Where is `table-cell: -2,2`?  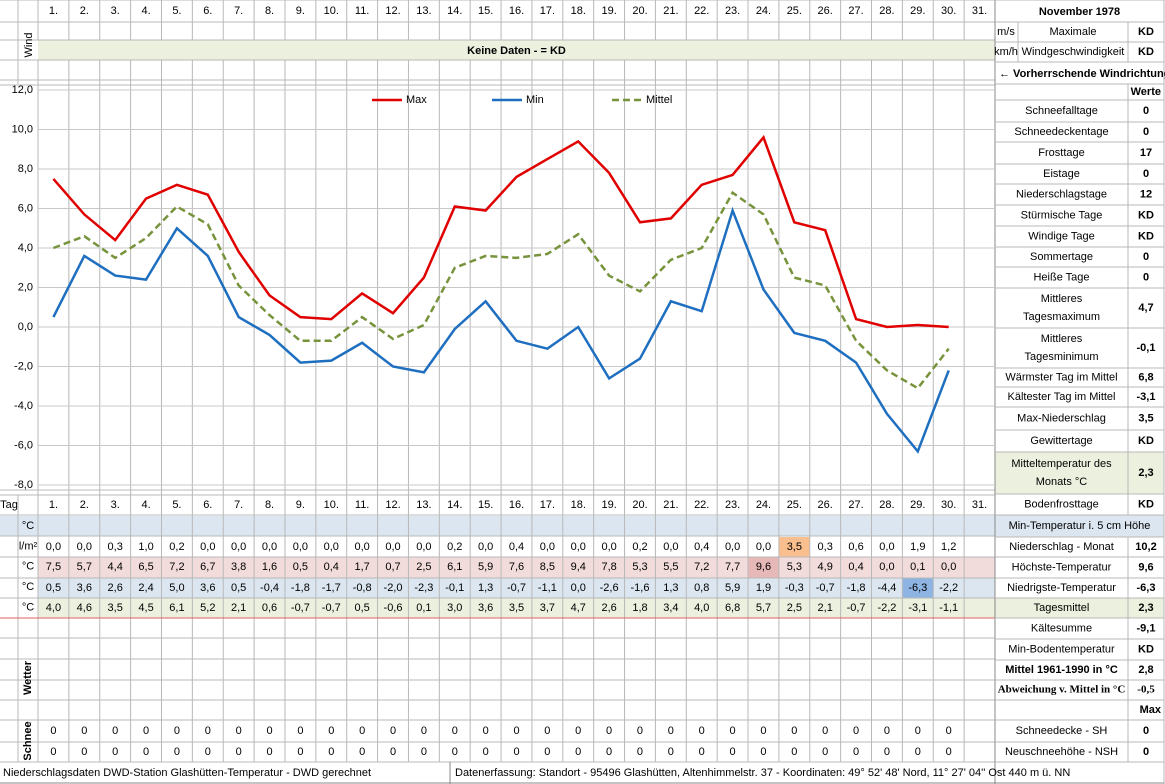 table-cell: -2,2 is located at coordinates (948, 588).